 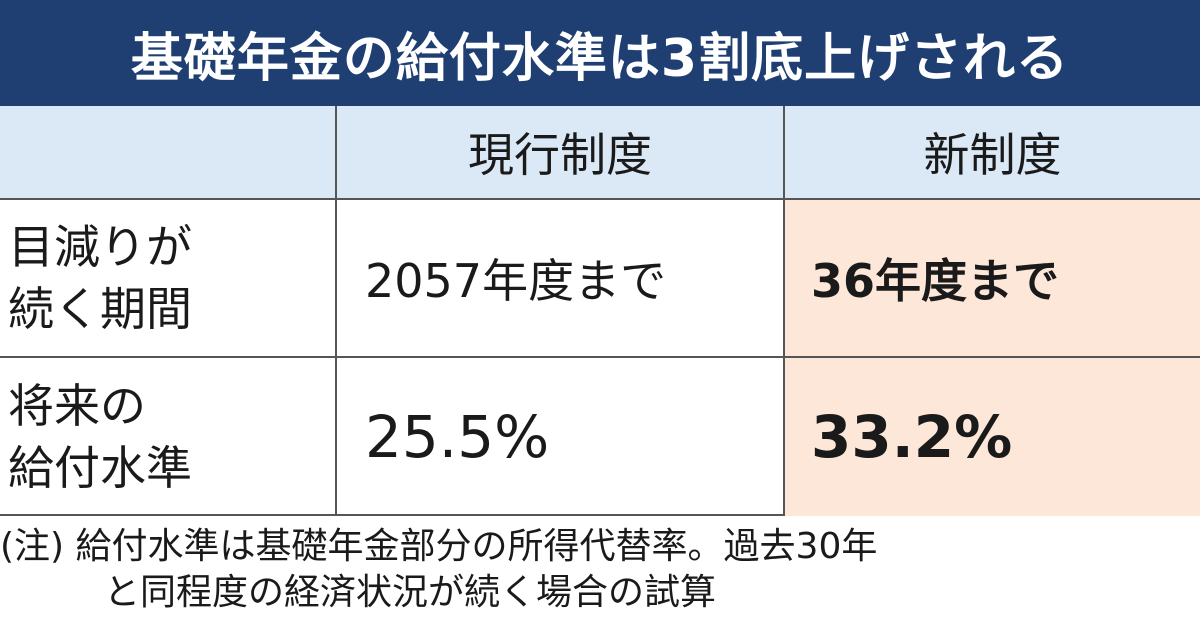 I want to click on header-empty-cell, so click(x=167, y=152).